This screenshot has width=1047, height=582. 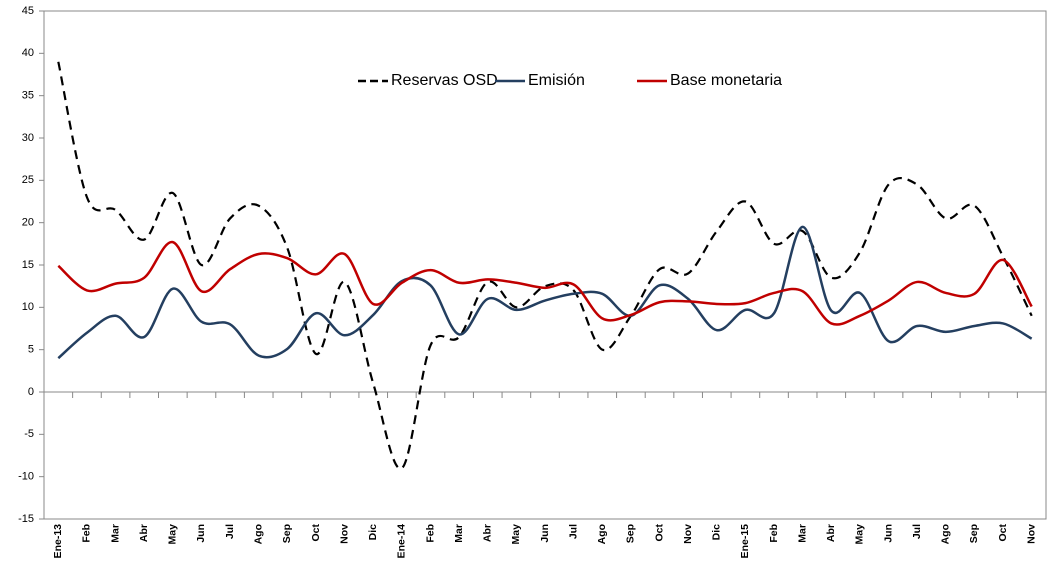 I want to click on y-tick-label: 45, so click(x=28, y=11).